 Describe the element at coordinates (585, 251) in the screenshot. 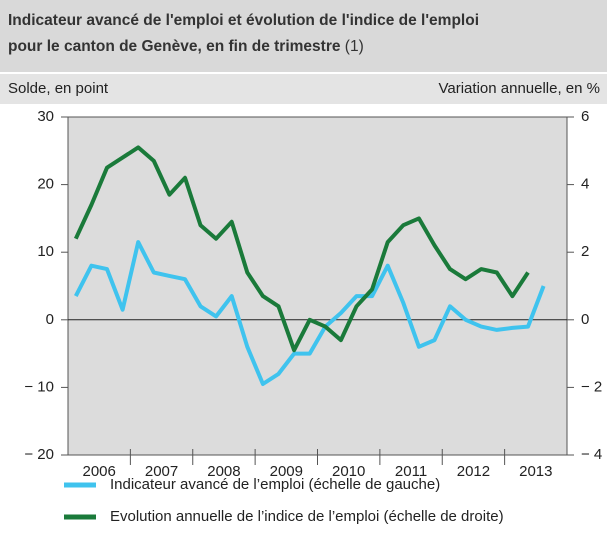

I see `y2-tick-label: 2` at that location.